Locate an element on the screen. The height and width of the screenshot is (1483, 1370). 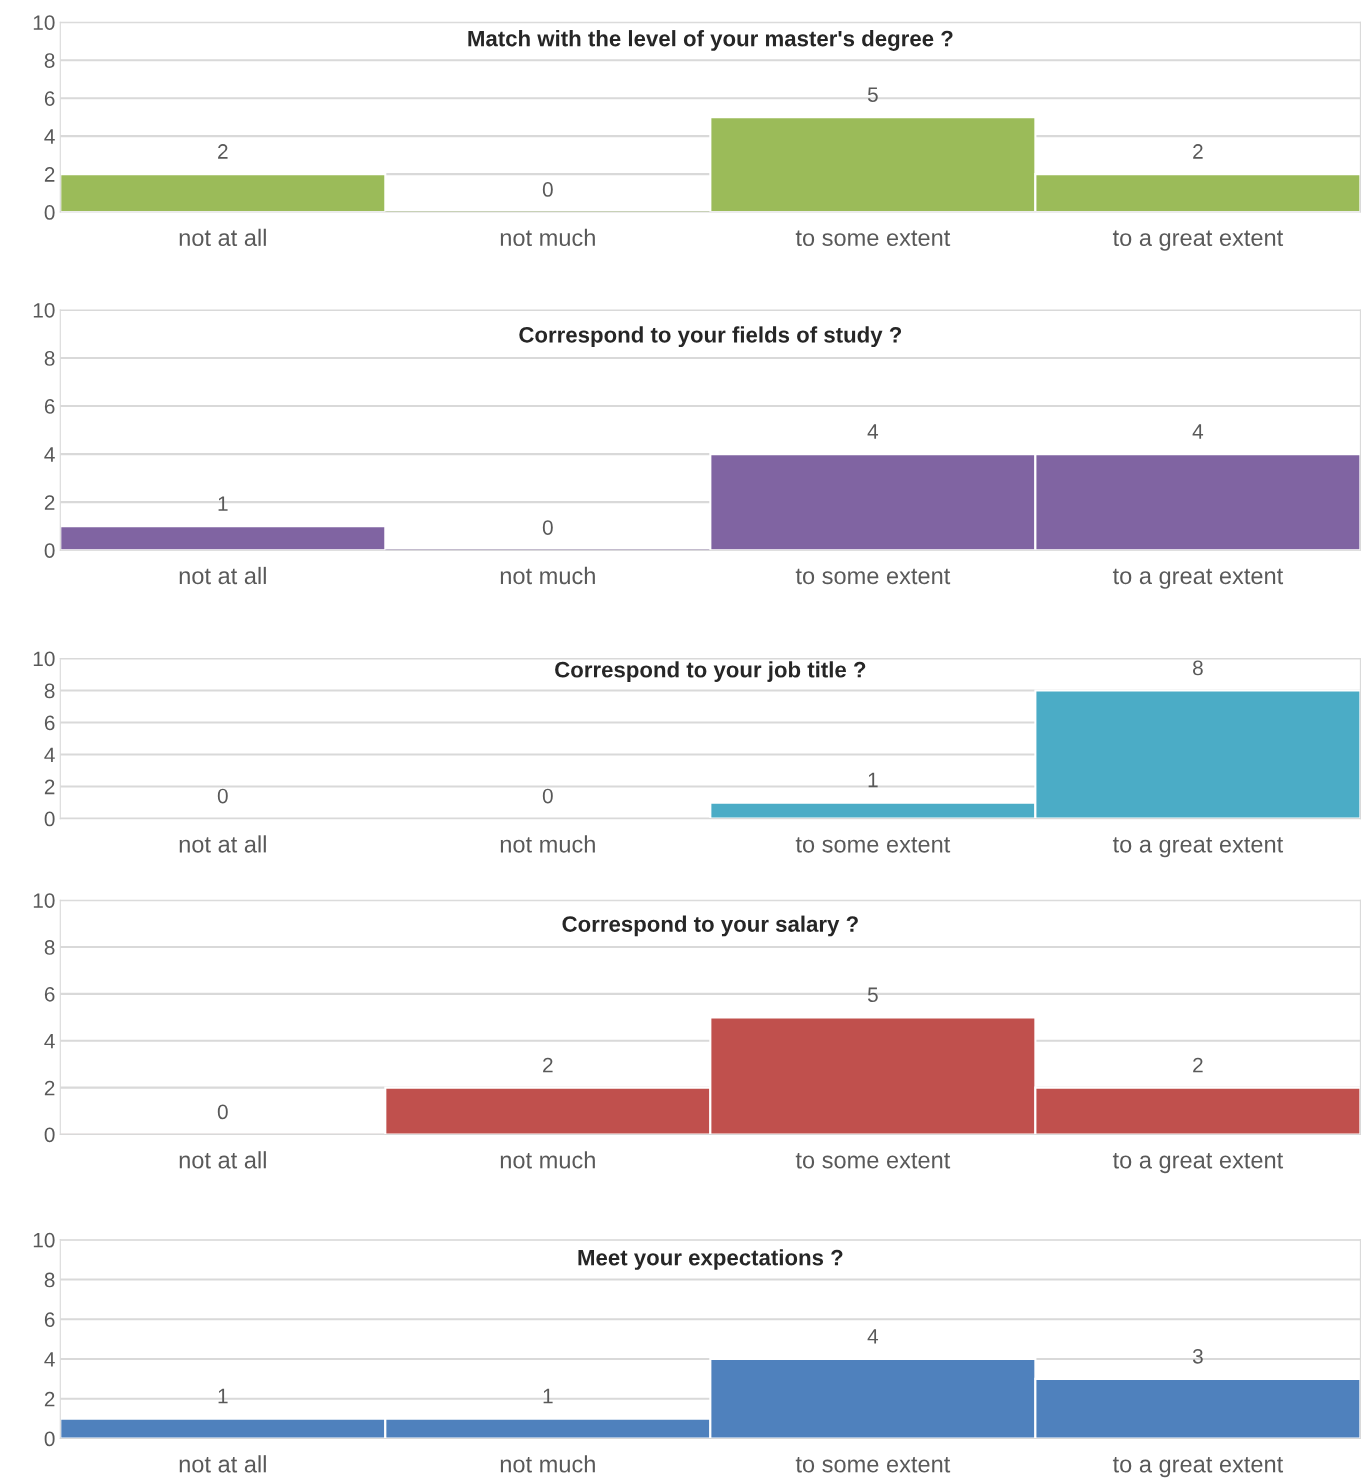
data-label: 8 is located at coordinates (1198, 668).